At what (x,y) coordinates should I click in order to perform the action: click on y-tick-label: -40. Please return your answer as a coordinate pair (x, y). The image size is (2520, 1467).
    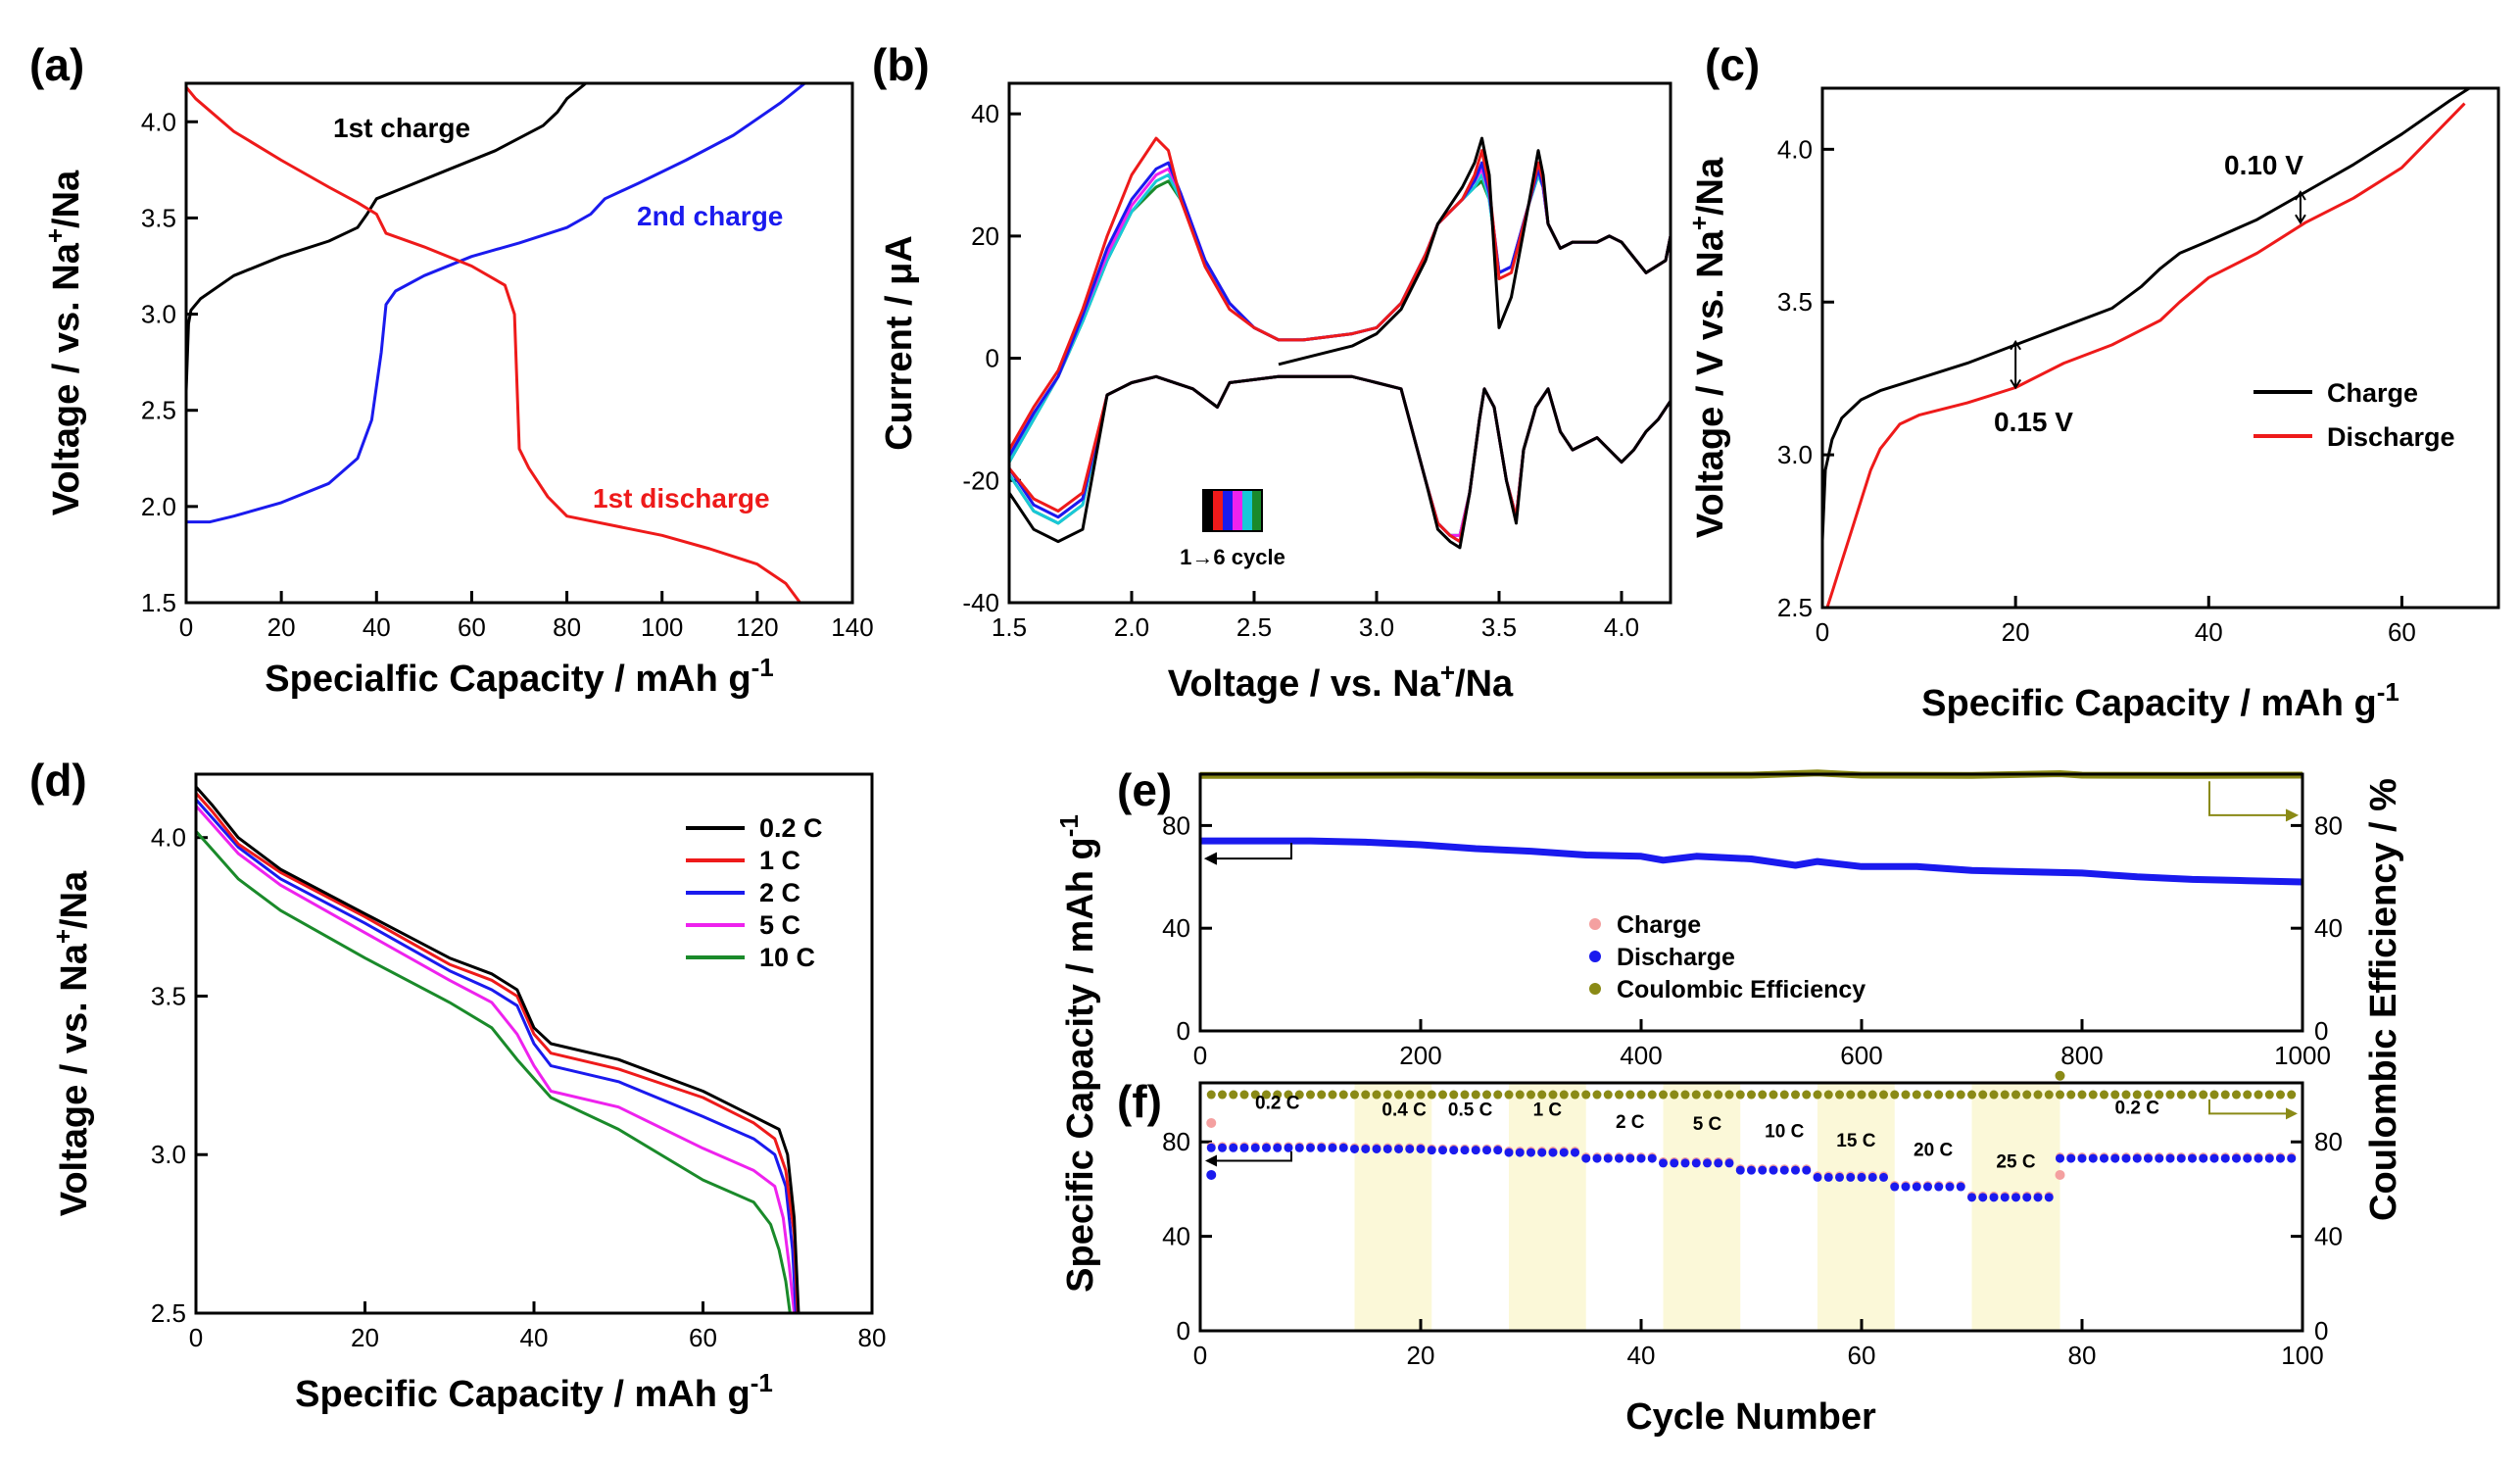
    Looking at the image, I should click on (980, 602).